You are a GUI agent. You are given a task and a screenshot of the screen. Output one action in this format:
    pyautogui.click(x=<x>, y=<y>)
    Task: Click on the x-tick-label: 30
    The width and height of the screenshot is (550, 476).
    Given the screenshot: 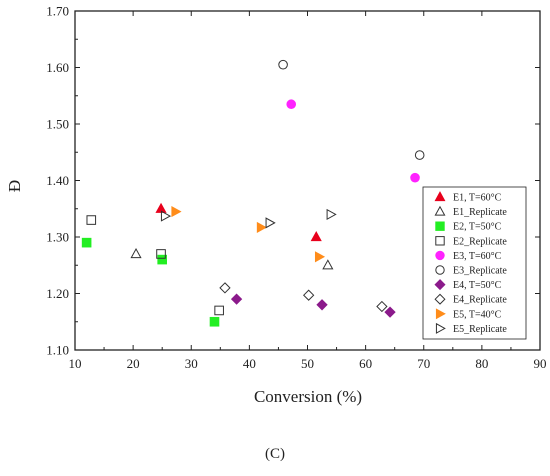 What is the action you would take?
    pyautogui.click(x=191, y=363)
    